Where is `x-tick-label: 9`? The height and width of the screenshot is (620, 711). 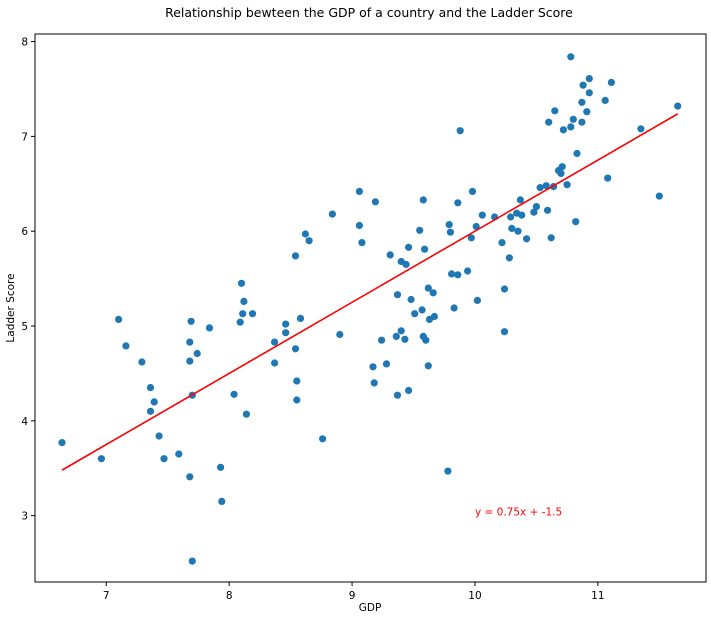 x-tick-label: 9 is located at coordinates (352, 596).